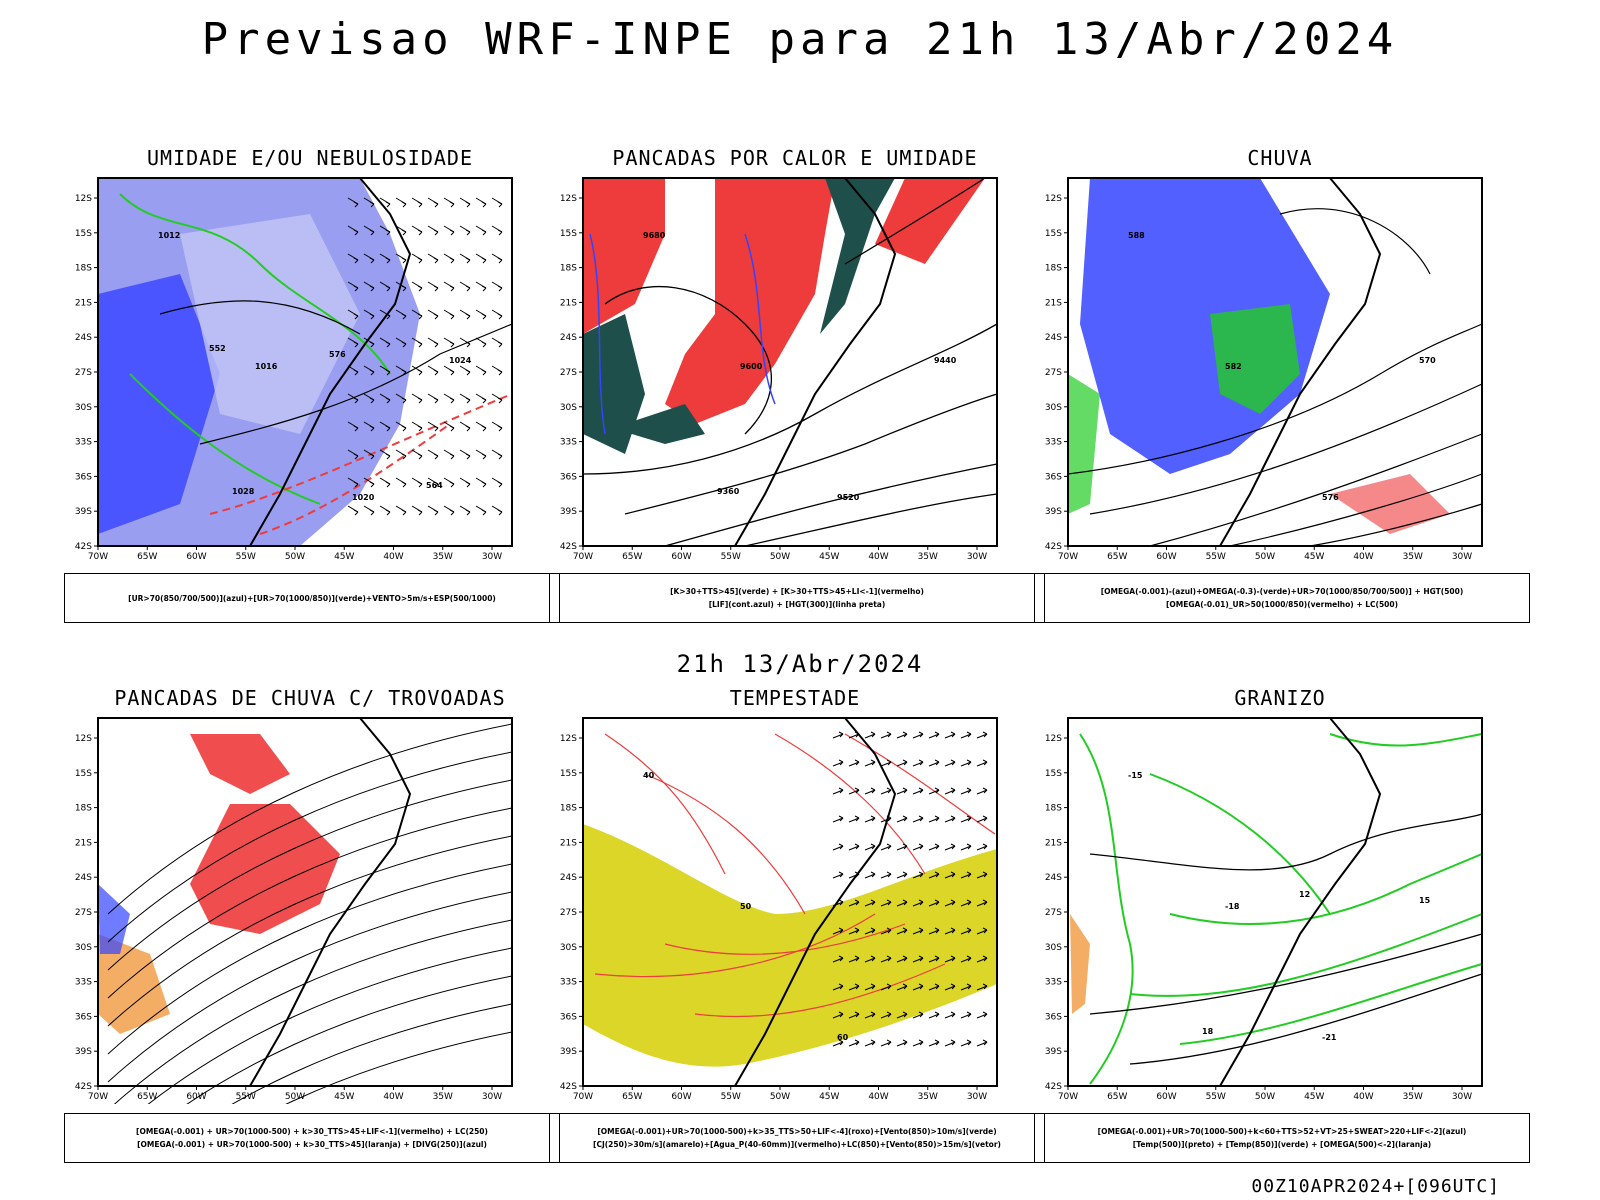  I want to click on contour-label: 564, so click(434, 485).